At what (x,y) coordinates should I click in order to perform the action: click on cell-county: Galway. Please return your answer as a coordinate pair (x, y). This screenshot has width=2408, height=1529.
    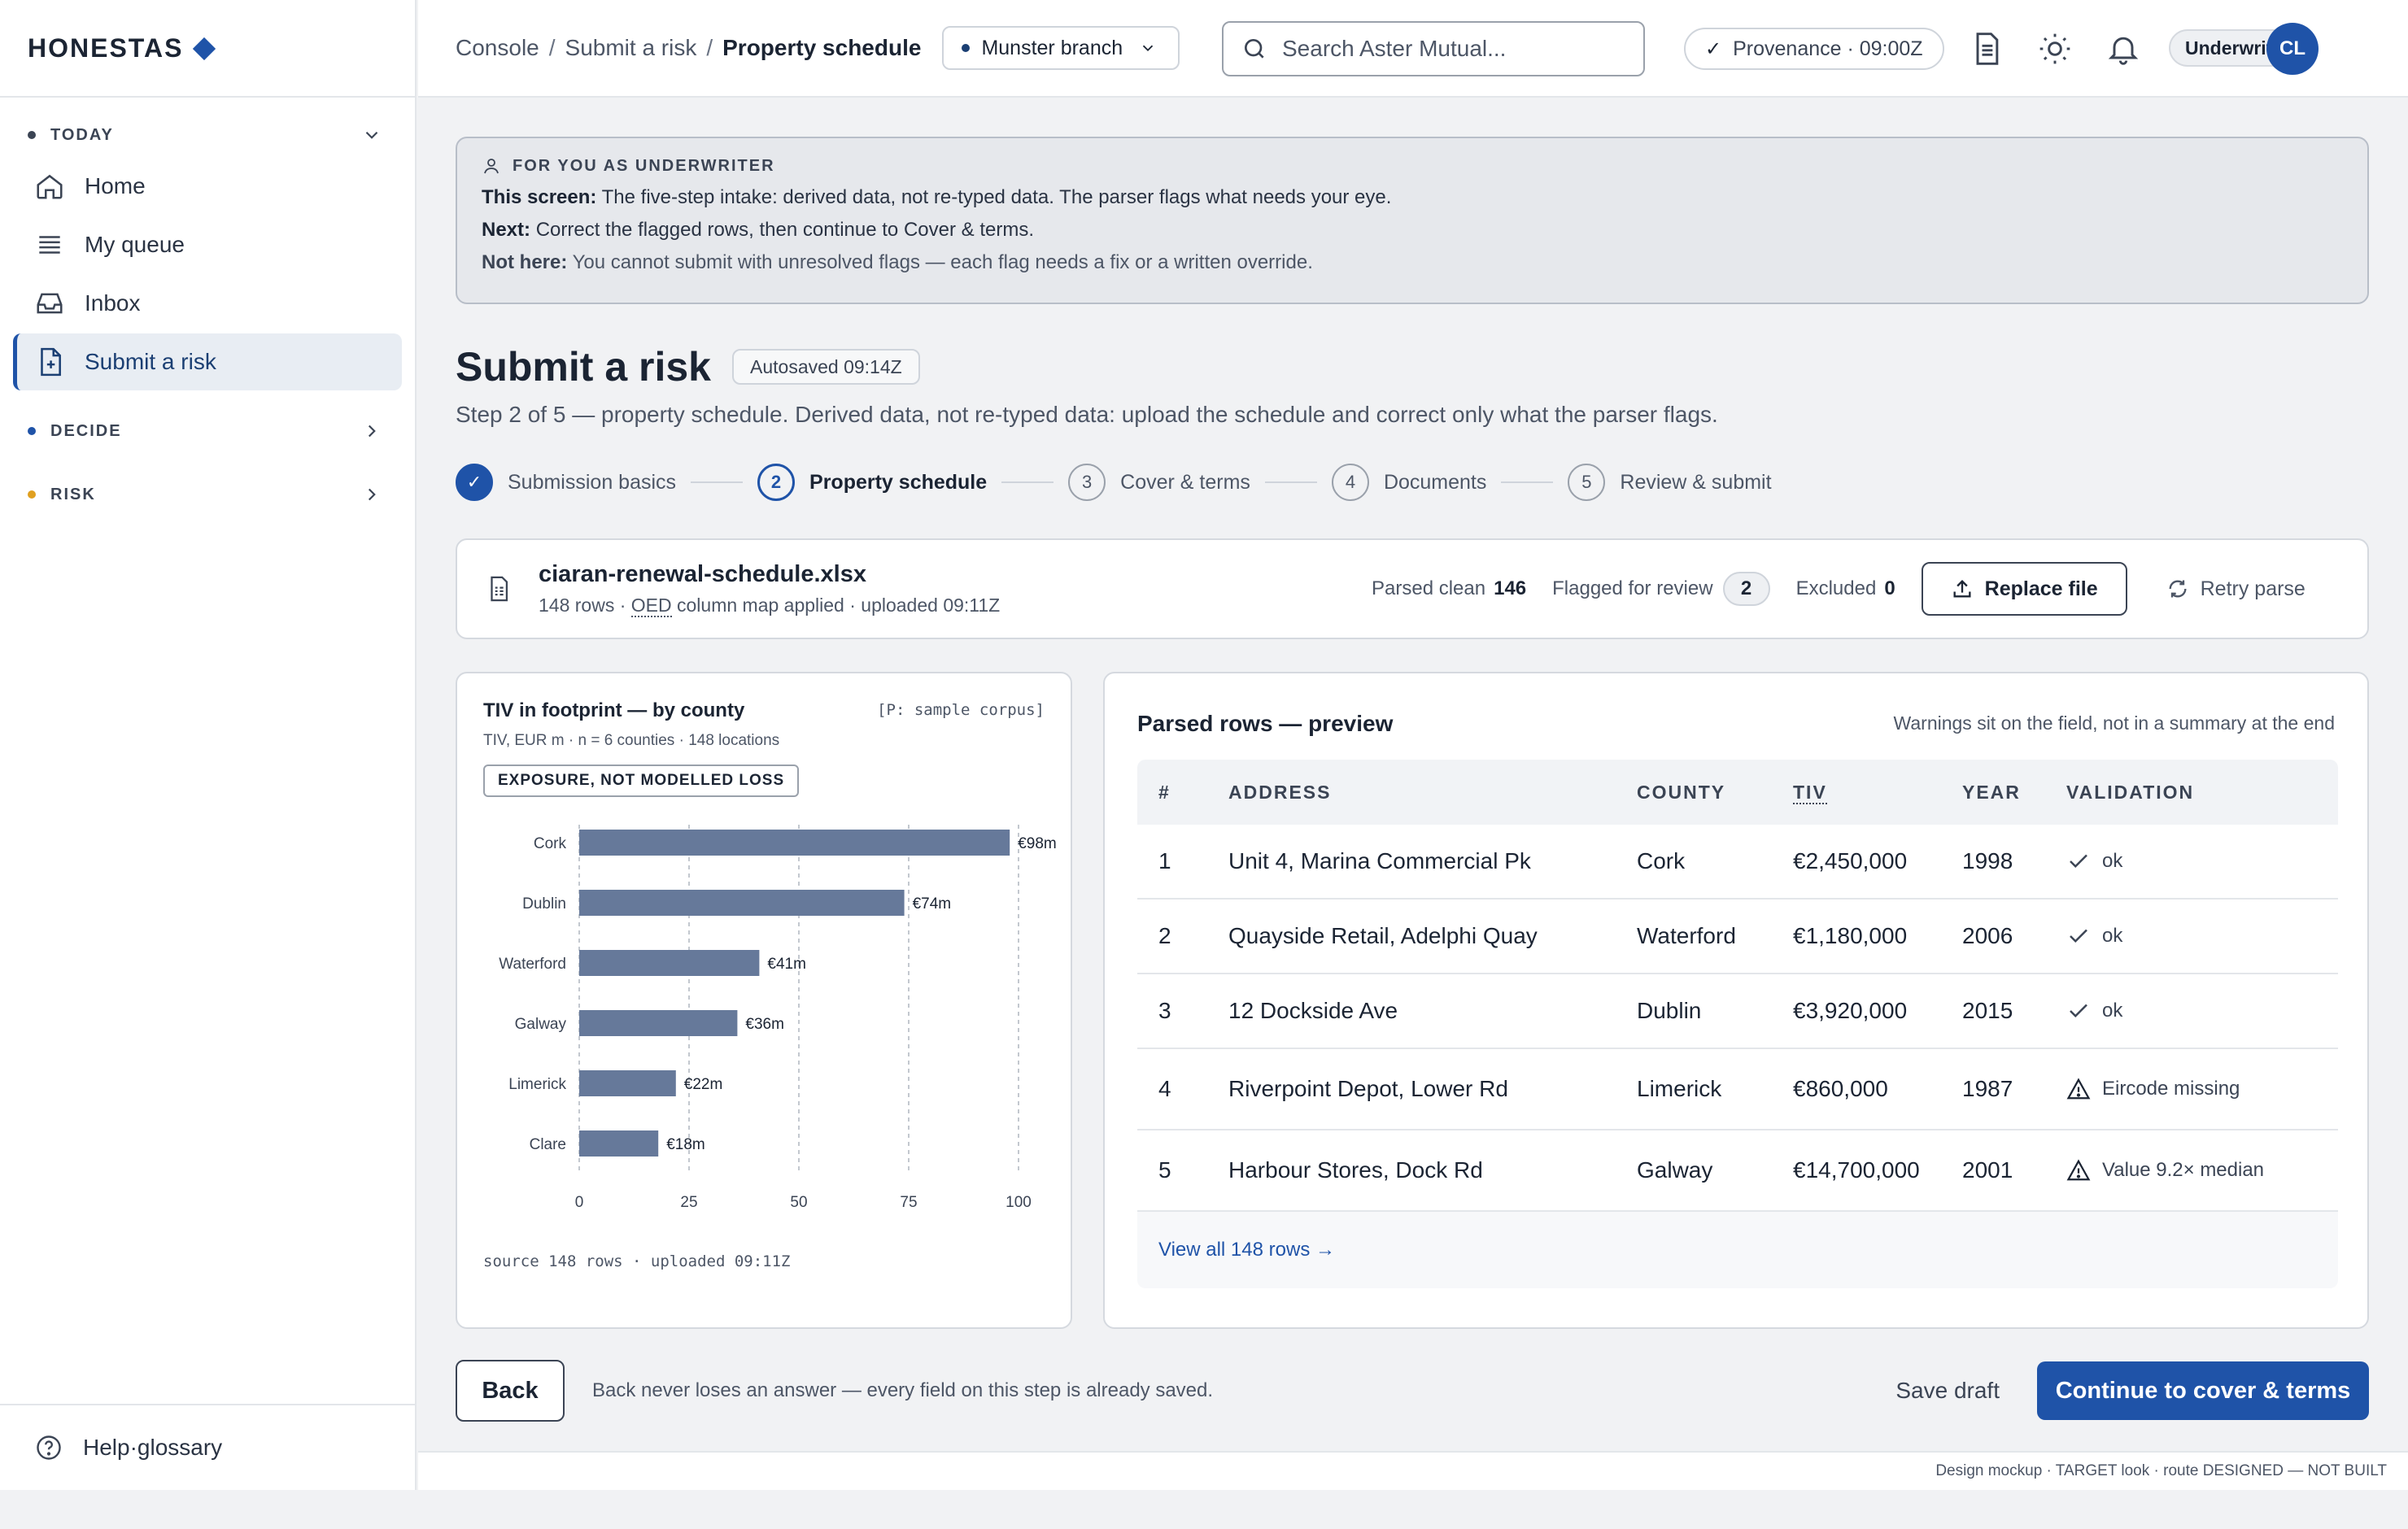
    Looking at the image, I should click on (1675, 1170).